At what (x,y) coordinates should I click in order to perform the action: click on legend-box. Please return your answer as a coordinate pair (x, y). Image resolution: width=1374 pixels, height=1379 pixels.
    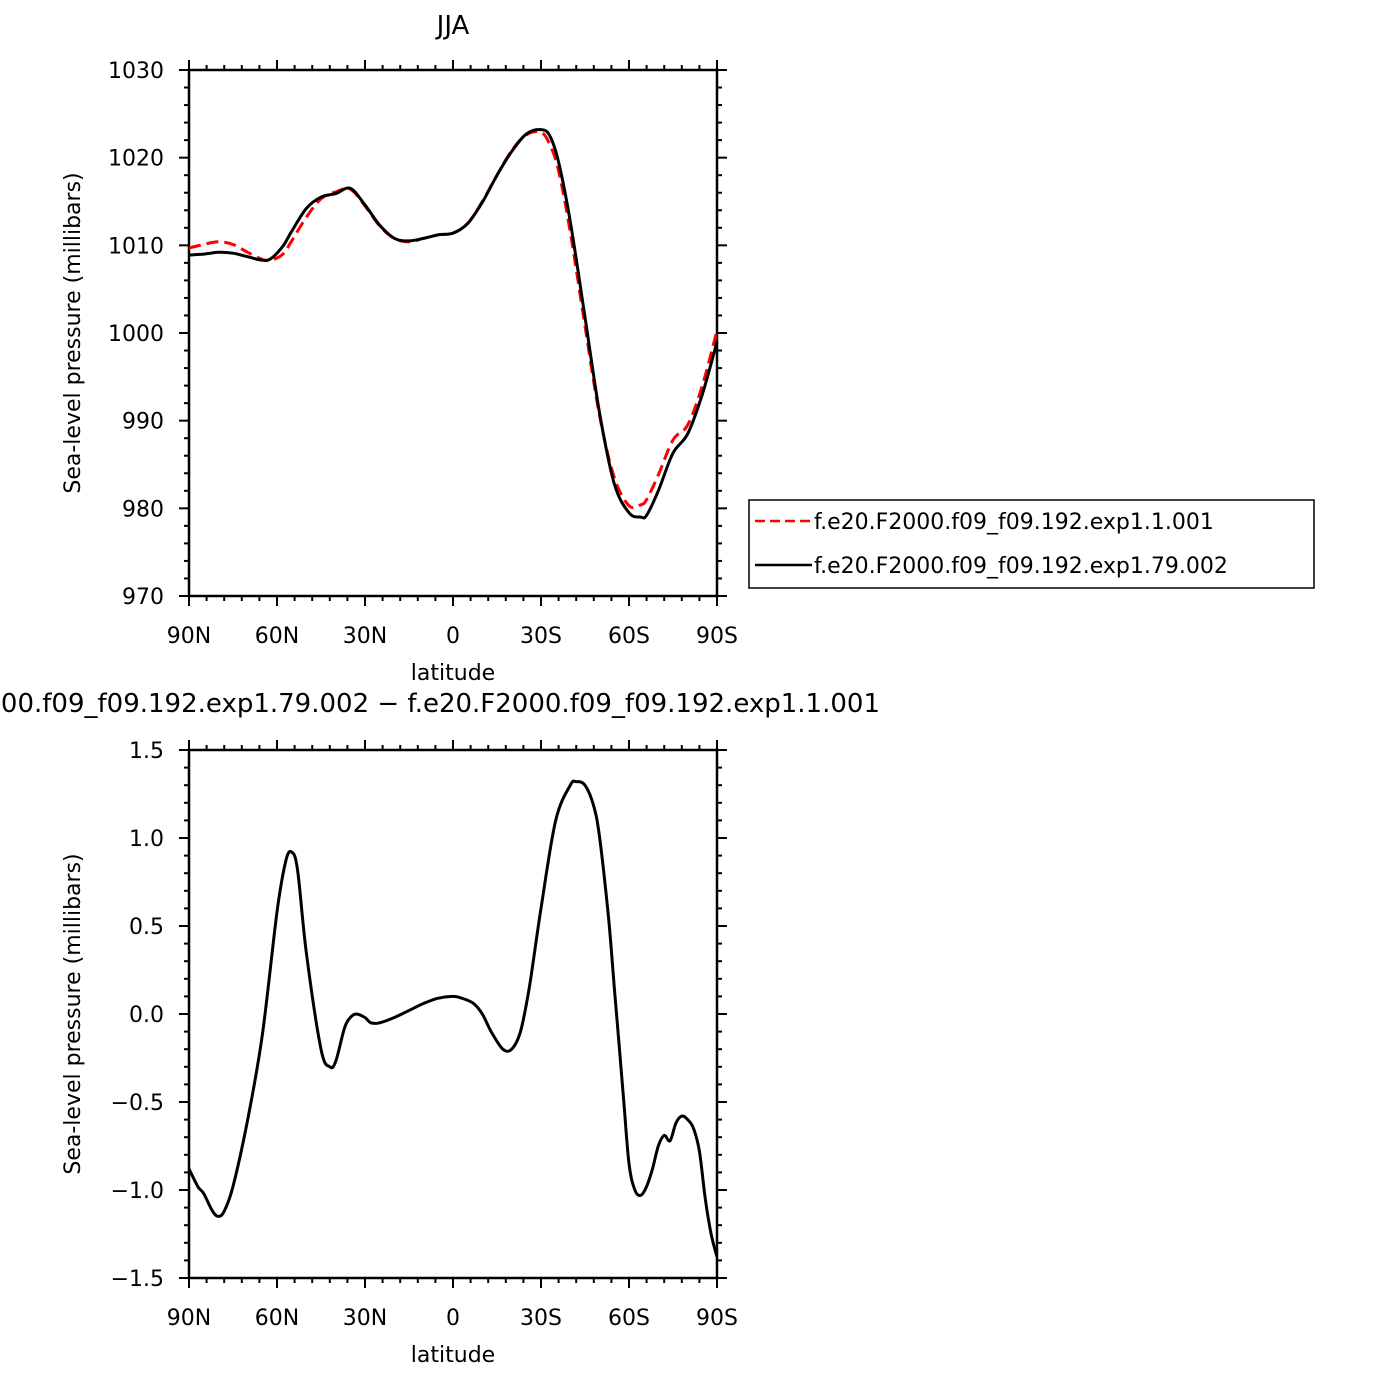
    Looking at the image, I should click on (1031, 544).